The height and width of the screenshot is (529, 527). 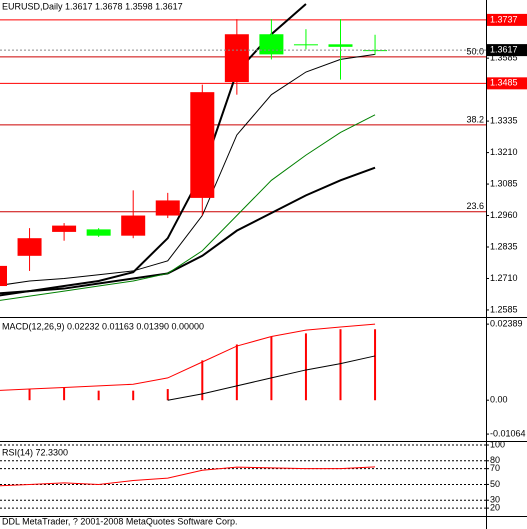 What do you see at coordinates (504, 309) in the screenshot?
I see `y-tick-label: 1.2585` at bounding box center [504, 309].